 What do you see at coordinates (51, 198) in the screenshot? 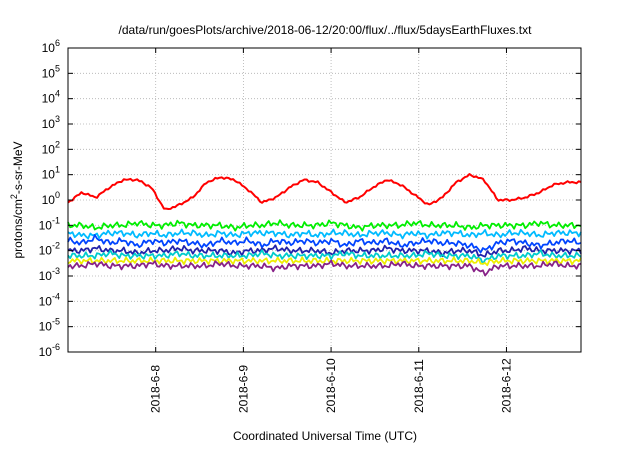
I see `y-tick-label: 10⁰` at bounding box center [51, 198].